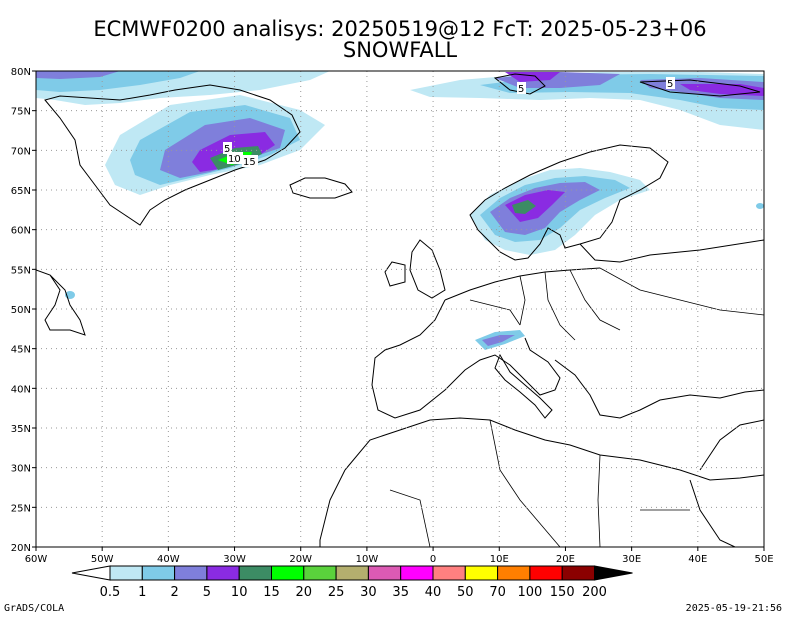  What do you see at coordinates (353, 592) in the screenshot?
I see `colorbar-labels: 0.5 1 2 5 10 15 20 25 30 35 40 50 70 100 150 200` at bounding box center [353, 592].